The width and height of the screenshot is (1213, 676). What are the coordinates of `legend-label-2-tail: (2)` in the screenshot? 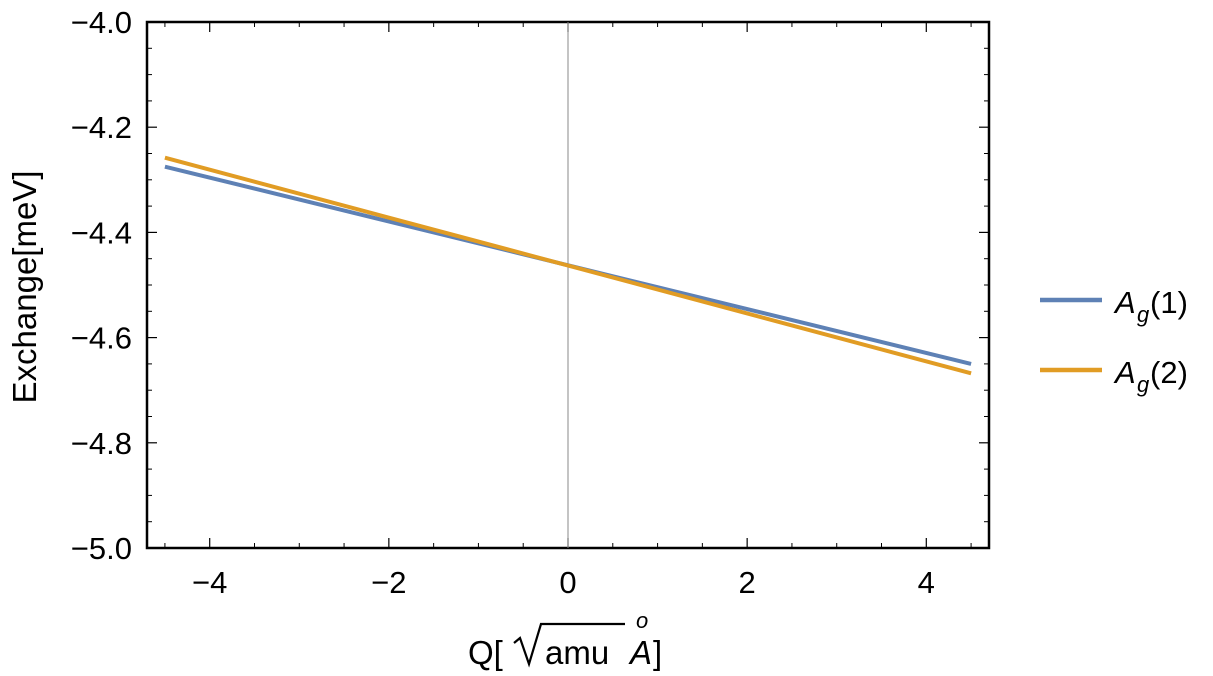 It's located at (1169, 372).